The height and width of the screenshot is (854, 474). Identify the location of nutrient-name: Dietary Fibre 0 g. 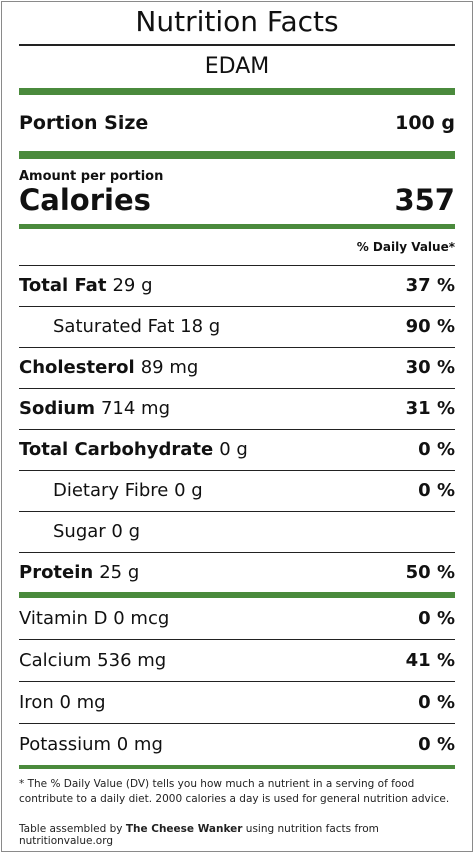
(128, 490).